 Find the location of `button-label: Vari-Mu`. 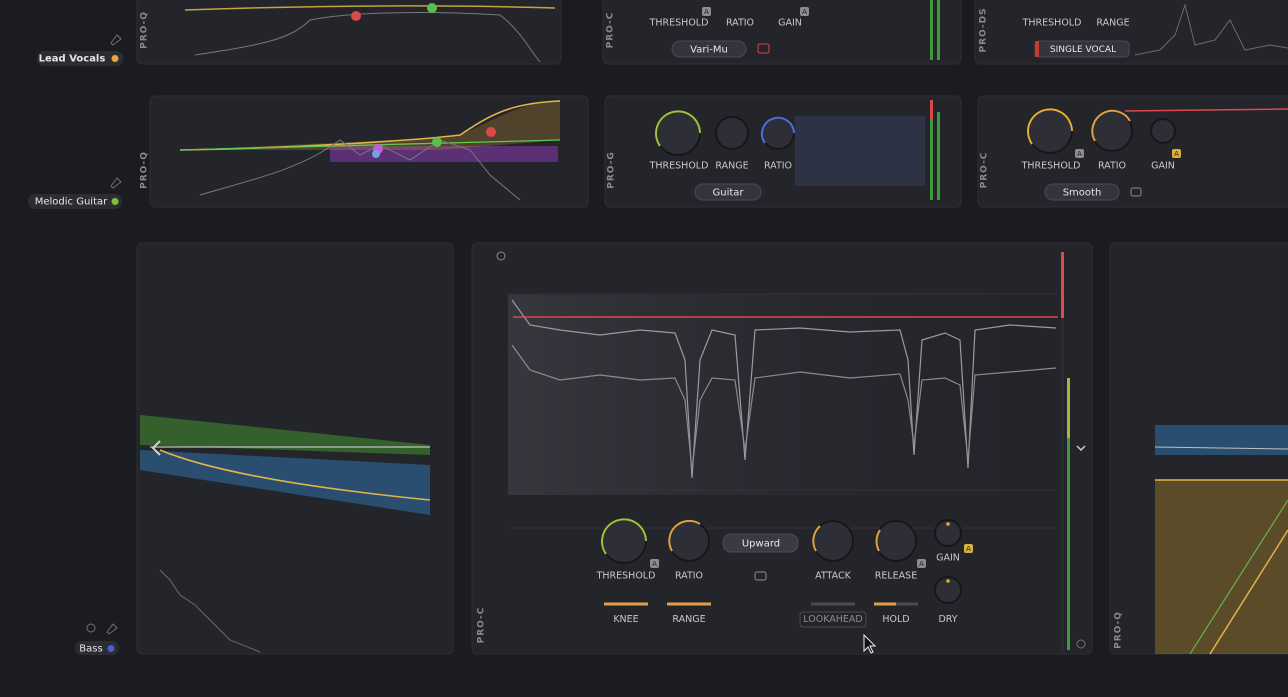

button-label: Vari-Mu is located at coordinates (709, 50).